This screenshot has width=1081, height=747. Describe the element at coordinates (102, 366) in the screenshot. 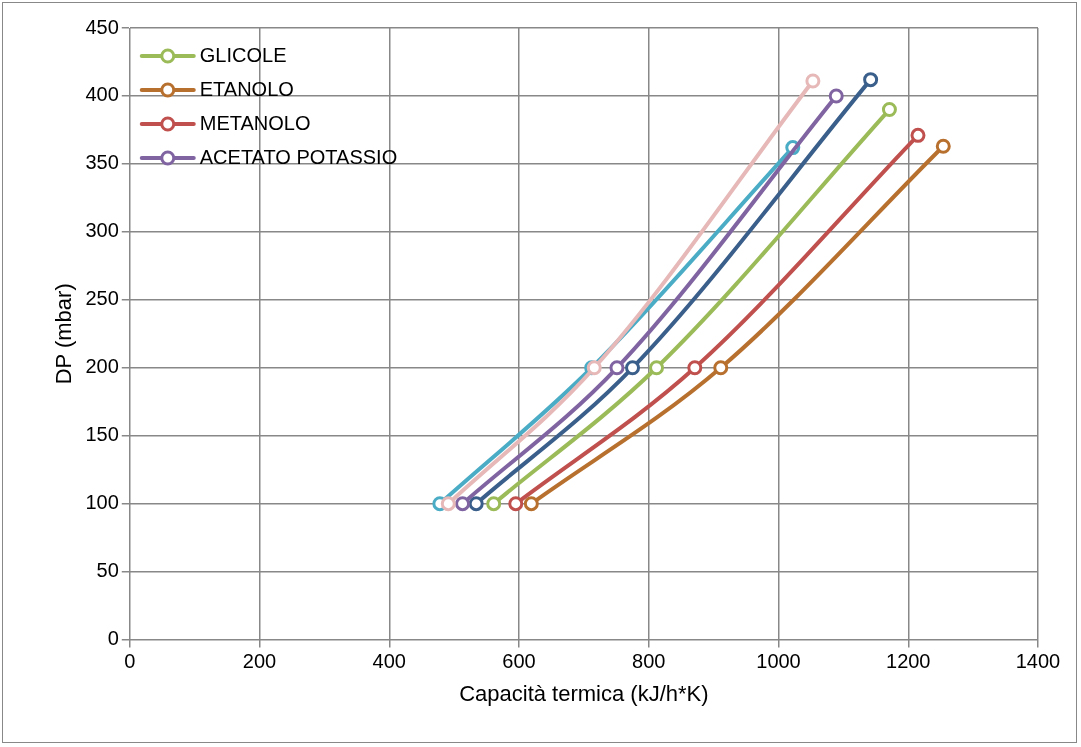

I see `y-tick-label: 200` at that location.